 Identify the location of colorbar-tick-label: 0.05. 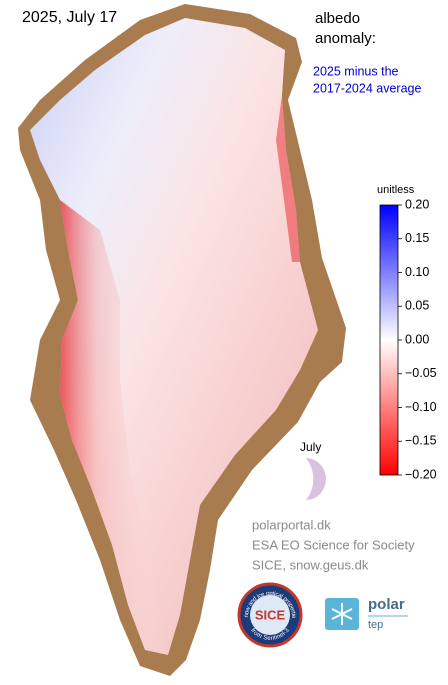
(417, 306).